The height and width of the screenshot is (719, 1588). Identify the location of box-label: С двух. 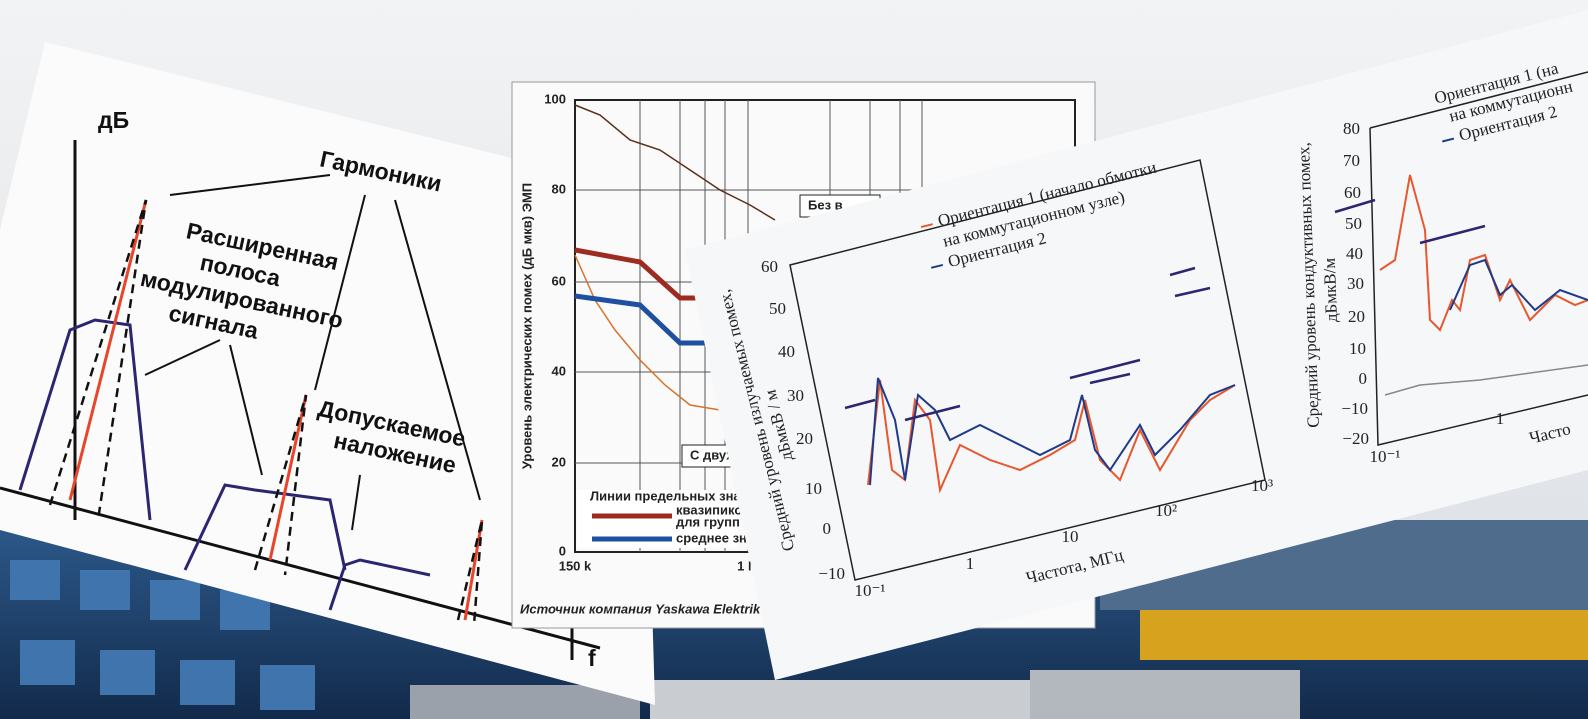
(712, 454).